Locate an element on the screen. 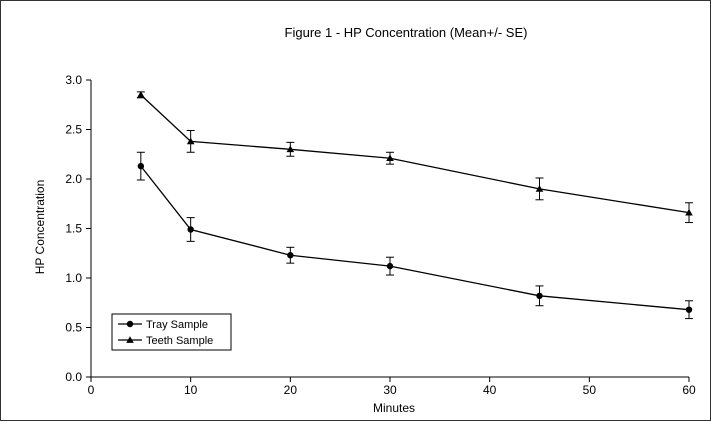 The height and width of the screenshot is (425, 711). y-tick-label: 2.0 is located at coordinates (73, 179).